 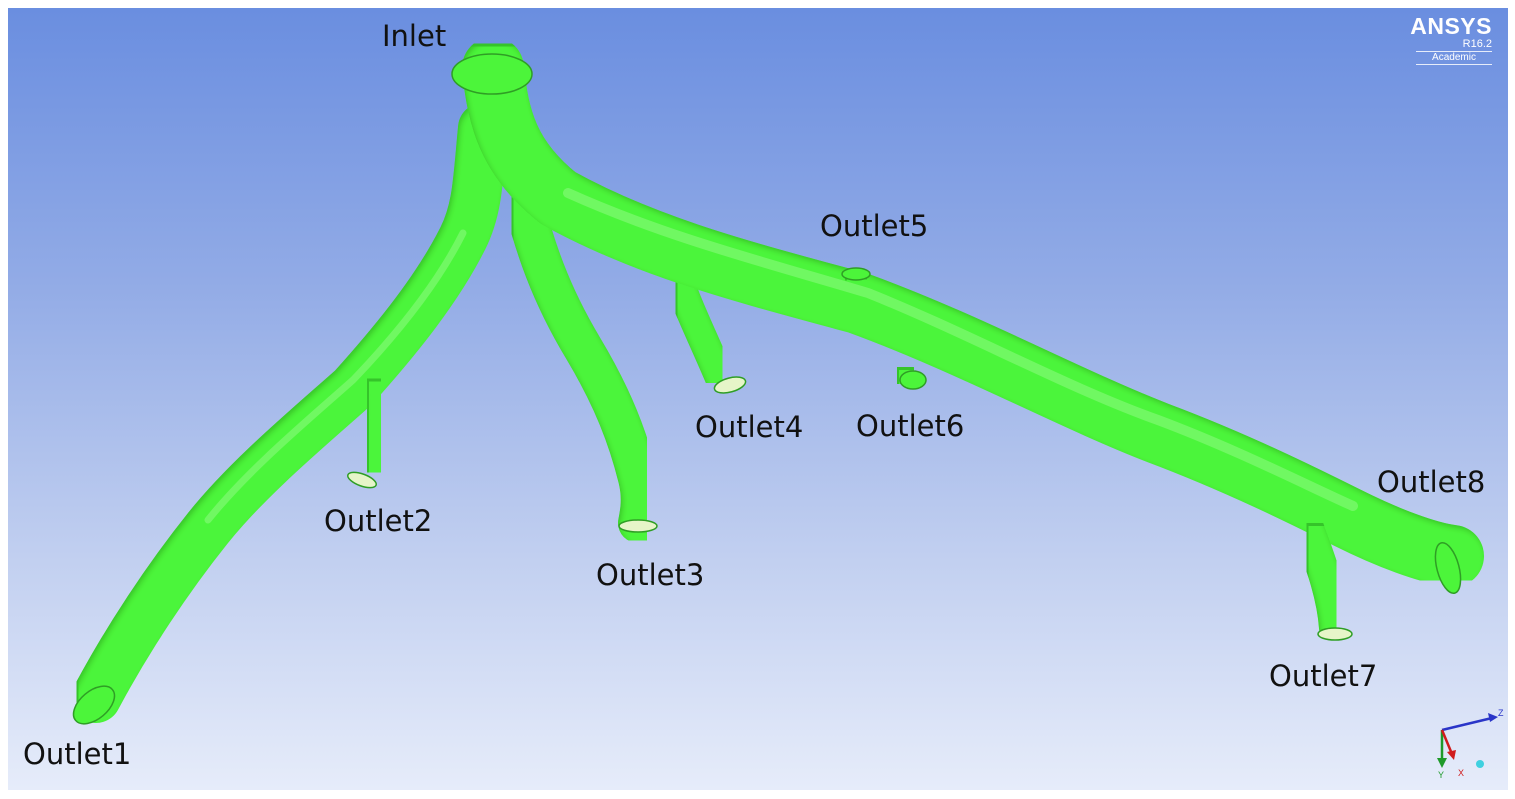 I want to click on triad-origin-icon, so click(x=1480, y=764).